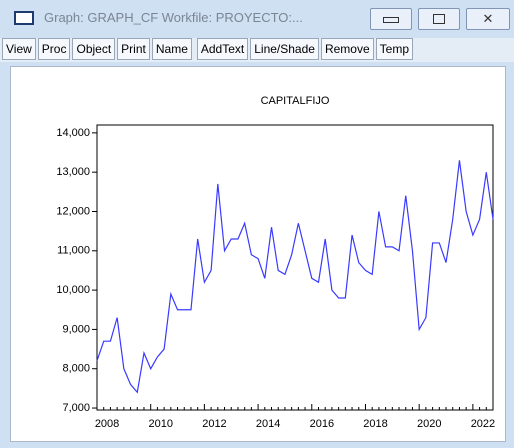  What do you see at coordinates (161, 424) in the screenshot?
I see `x-tick-label: 2010` at bounding box center [161, 424].